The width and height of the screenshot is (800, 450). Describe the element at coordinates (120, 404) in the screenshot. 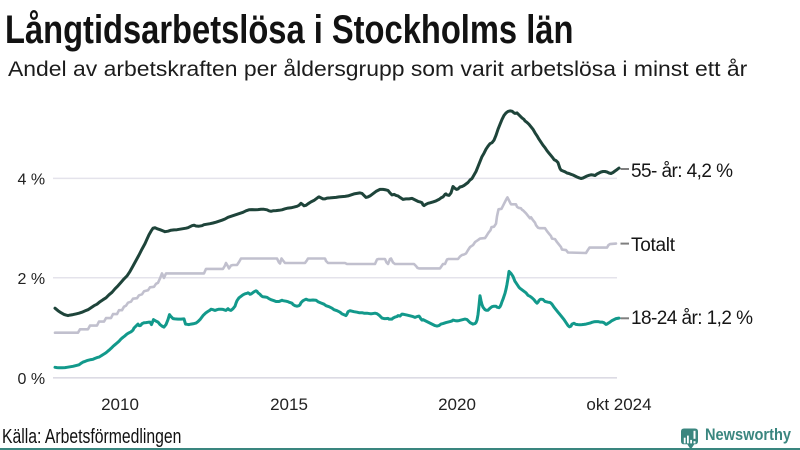

I see `svg-text: 2010` at that location.